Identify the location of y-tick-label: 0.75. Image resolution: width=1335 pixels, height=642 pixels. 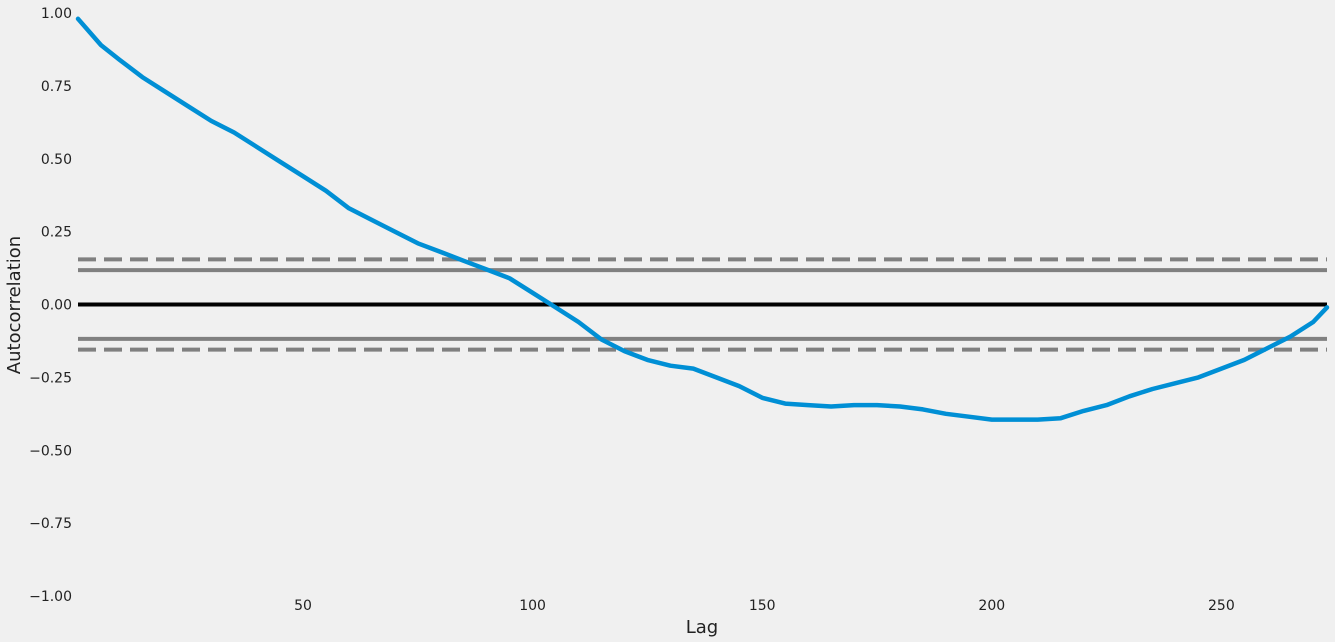
(56, 87).